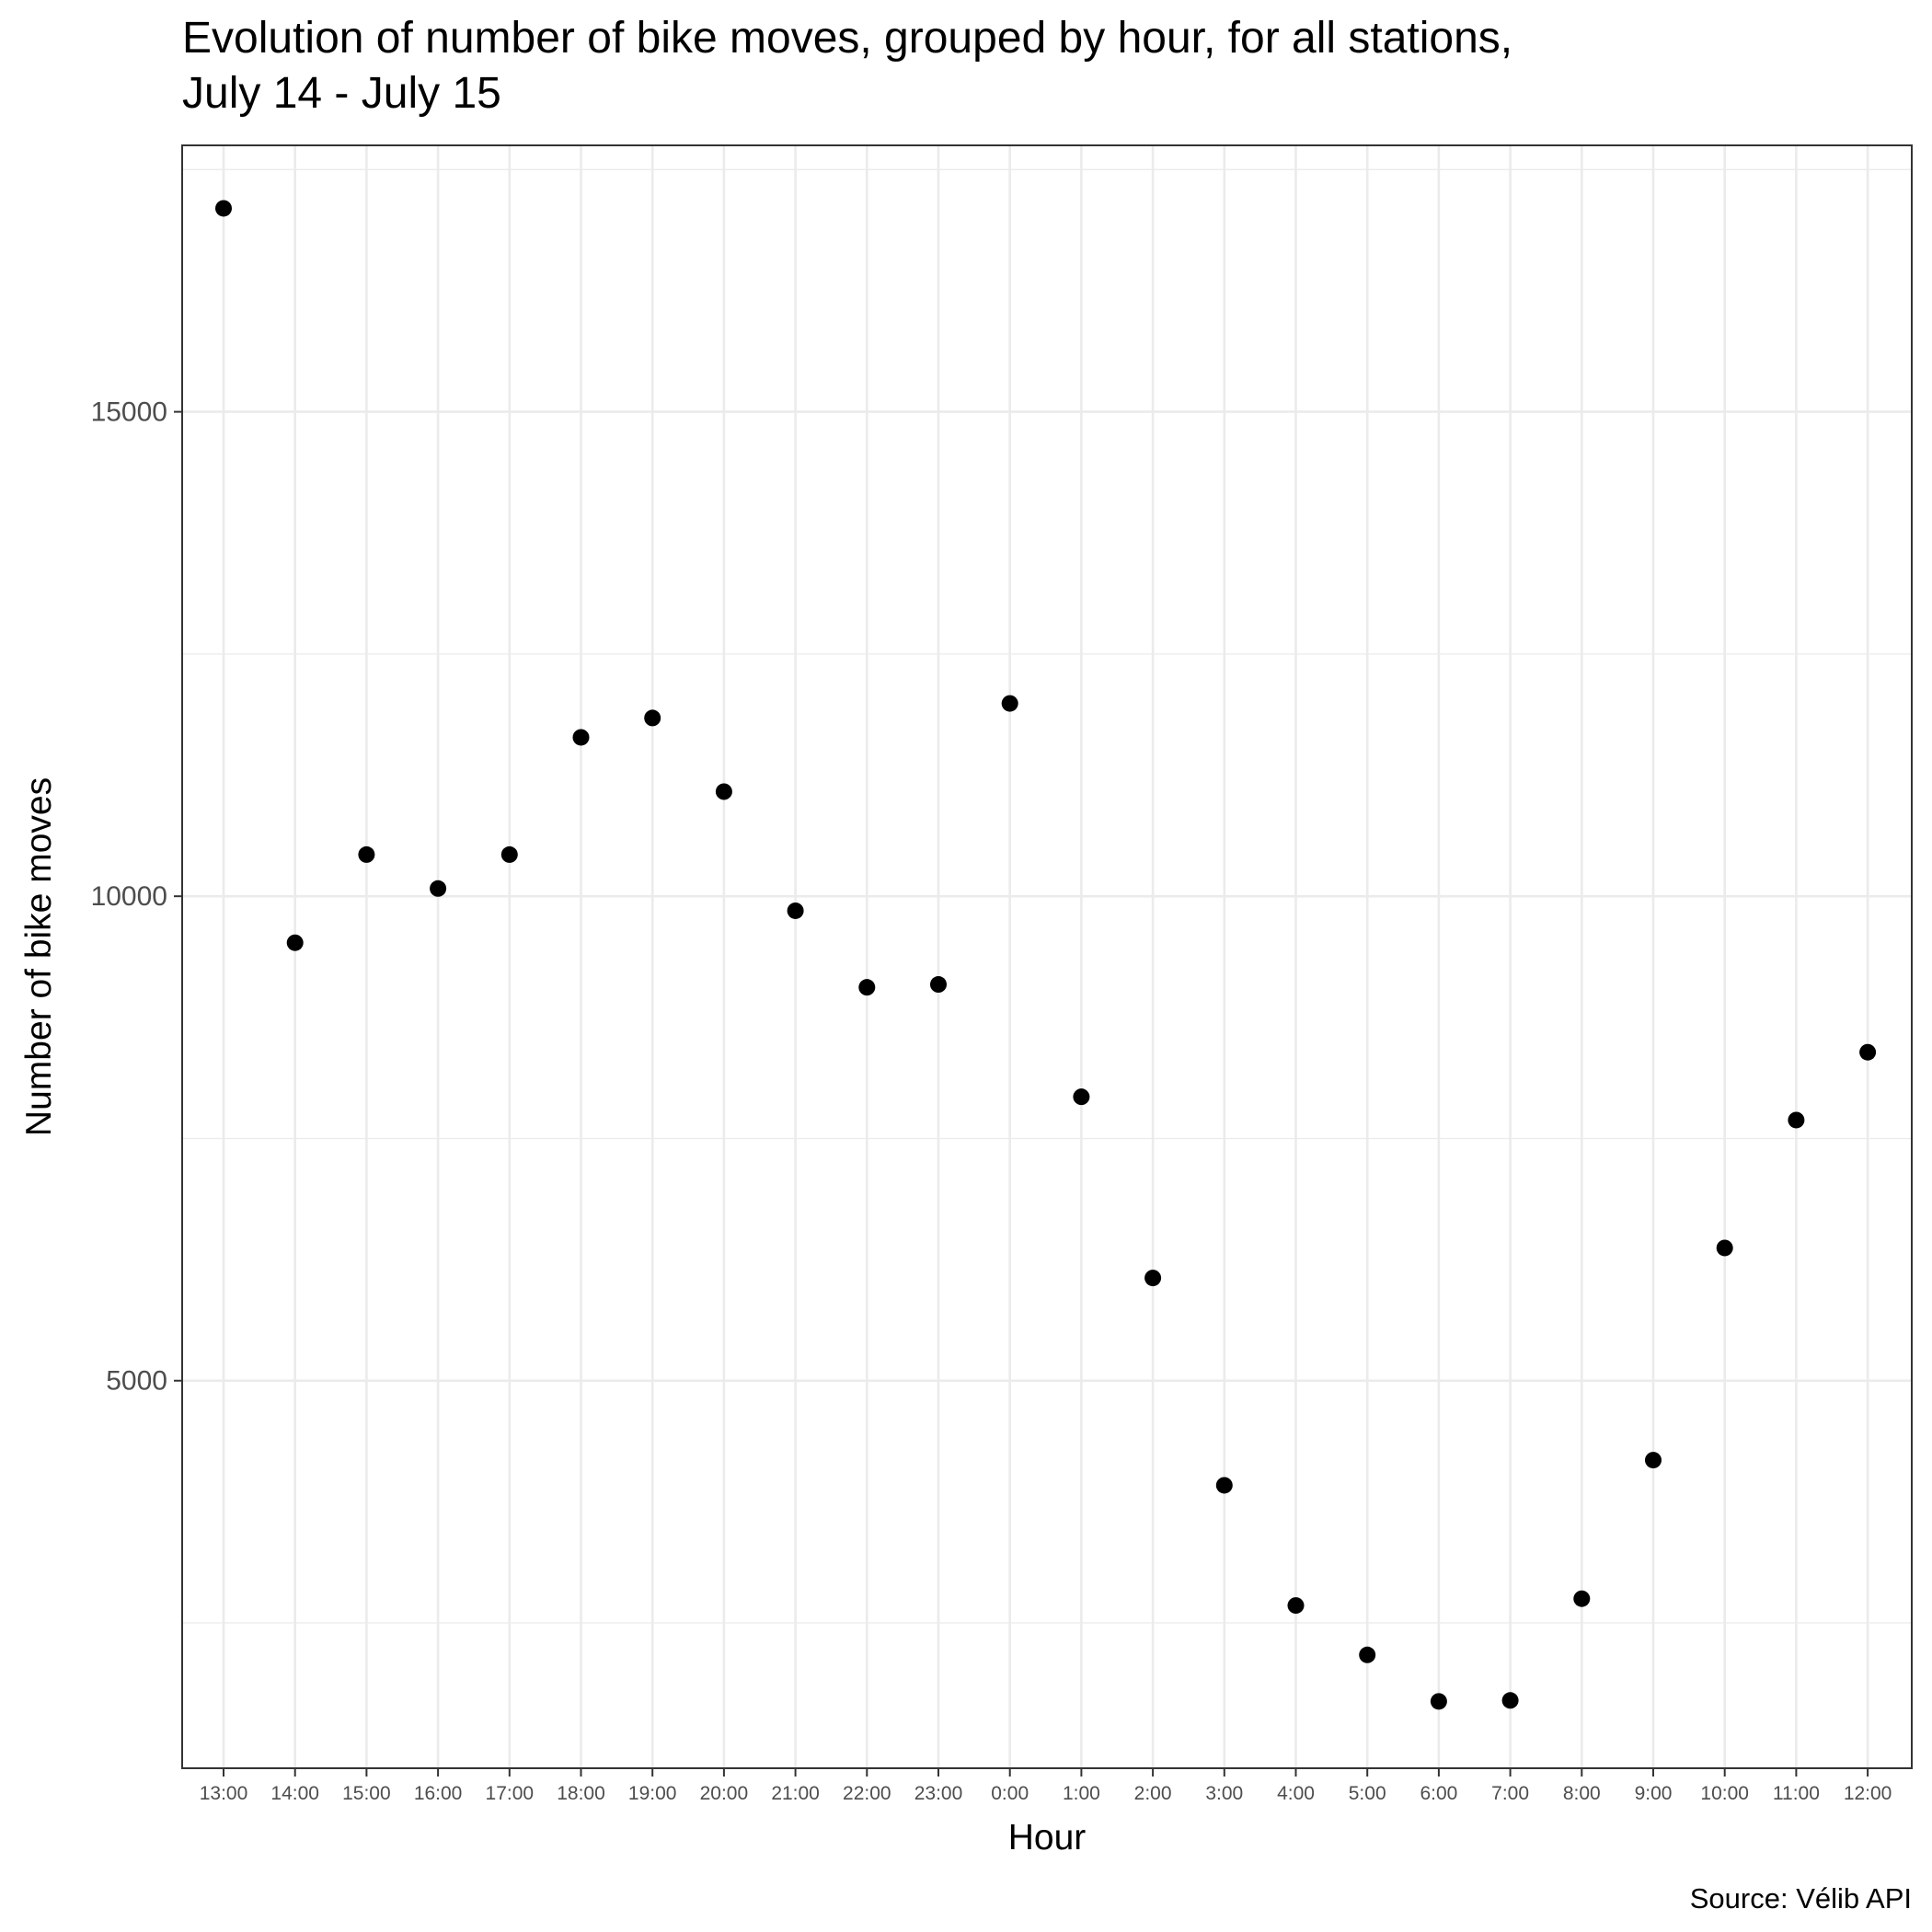  I want to click on x-tick-label: 16:00, so click(438, 1793).